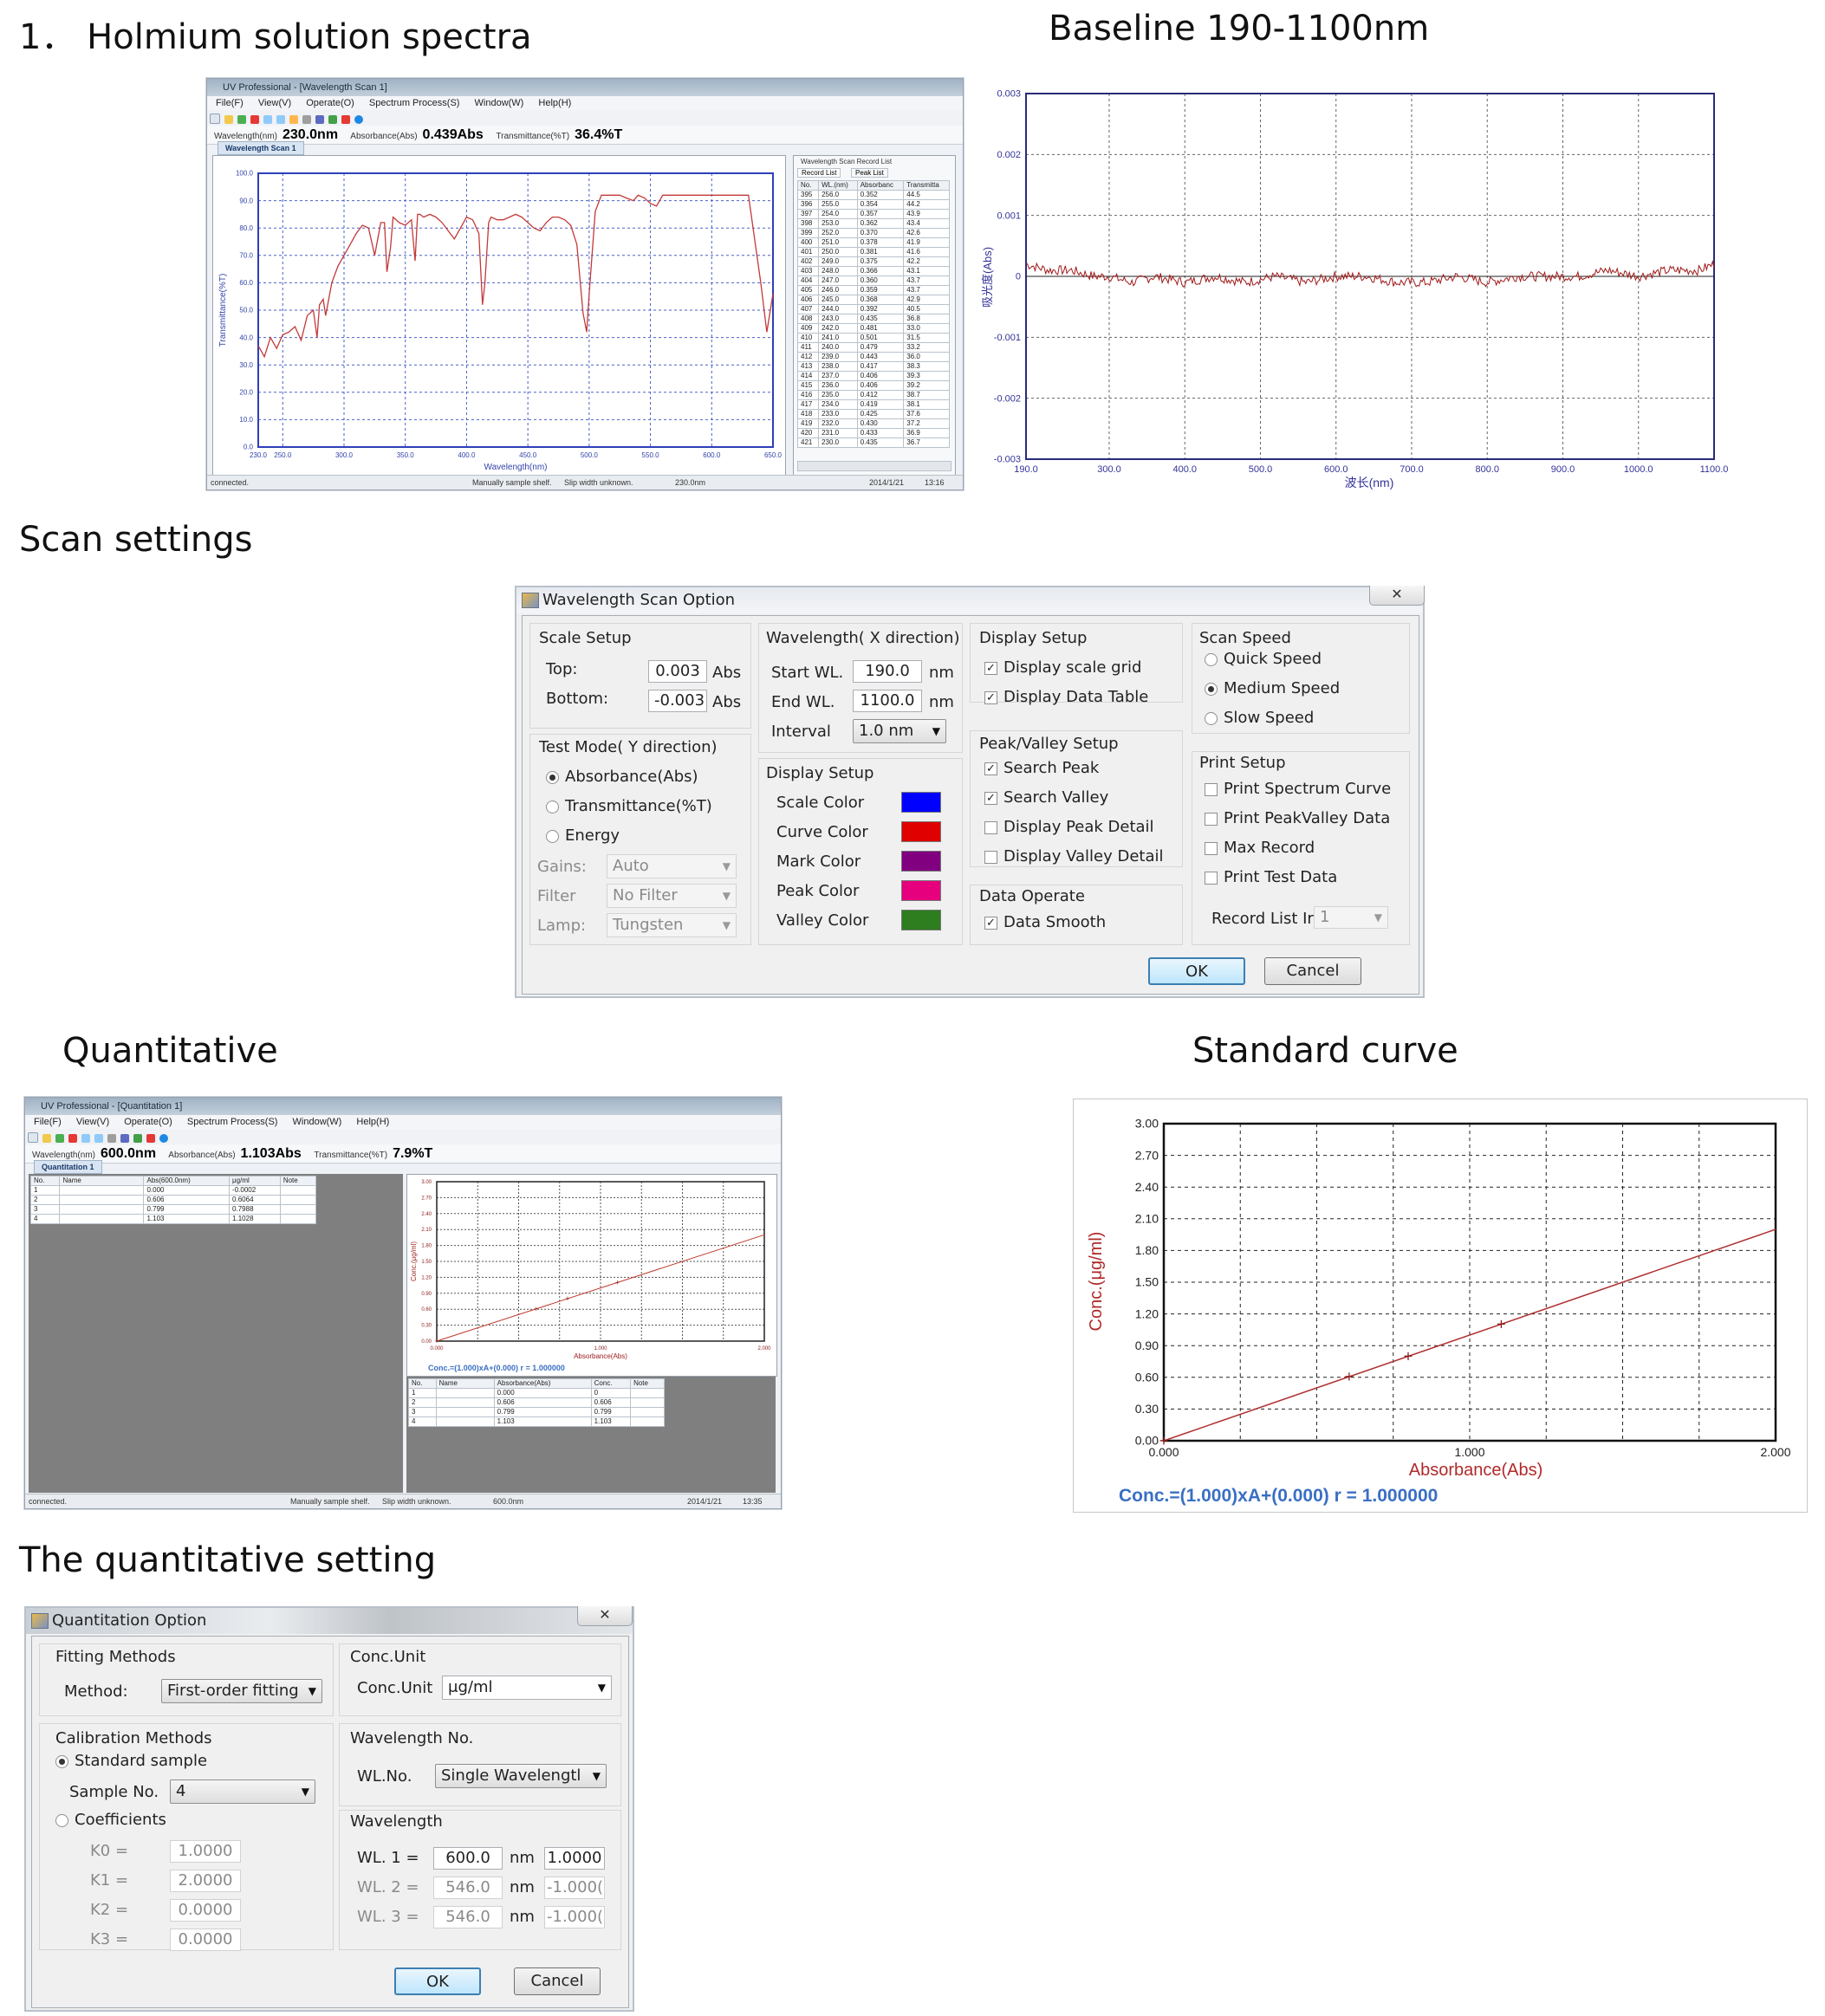 This screenshot has width=1825, height=2016. Describe the element at coordinates (873, 423) in the screenshot. I see `record-row: 419 232.0 0.430 37.2` at that location.